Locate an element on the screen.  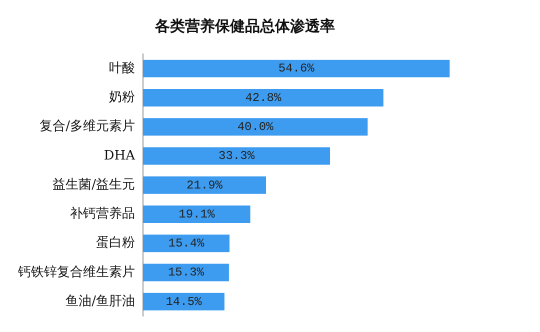
y-tick-label: 蛋白粉 is located at coordinates (115, 243).